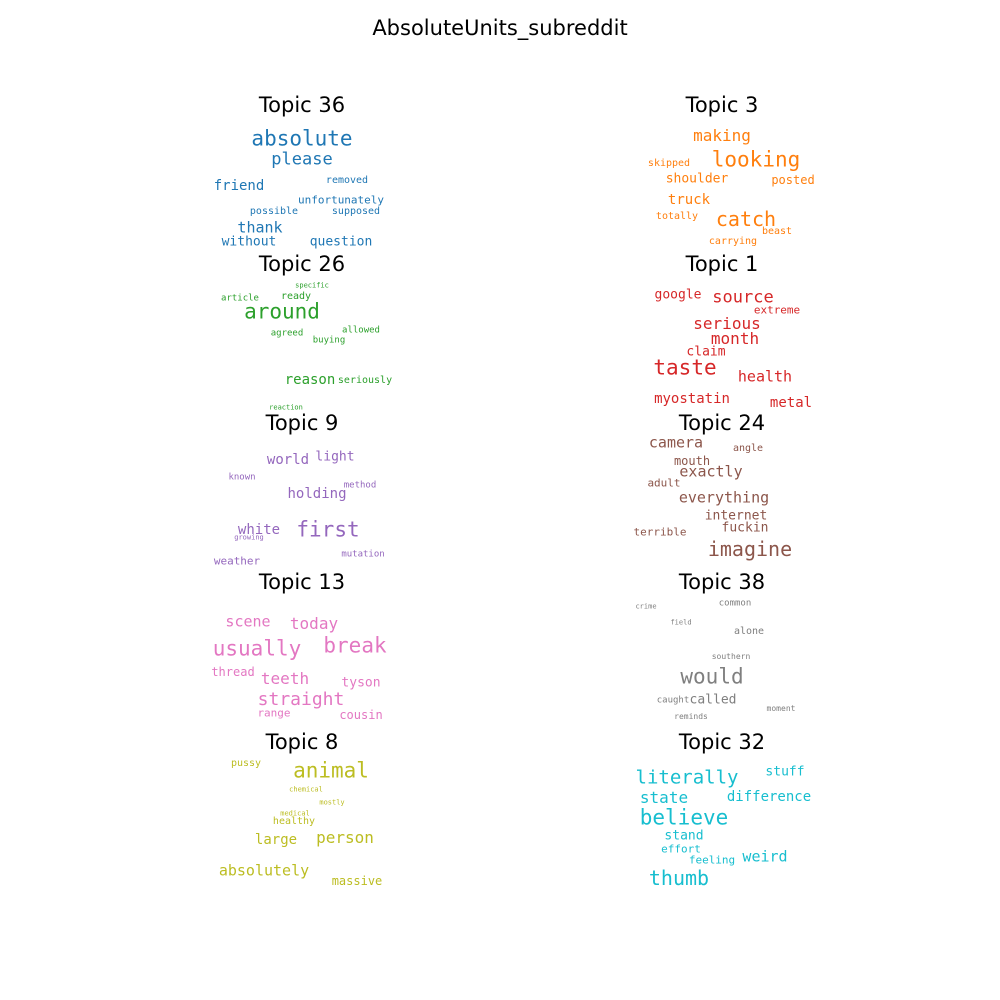 This screenshot has width=1000, height=1000. What do you see at coordinates (274, 211) in the screenshot?
I see `word-possible: possible` at bounding box center [274, 211].